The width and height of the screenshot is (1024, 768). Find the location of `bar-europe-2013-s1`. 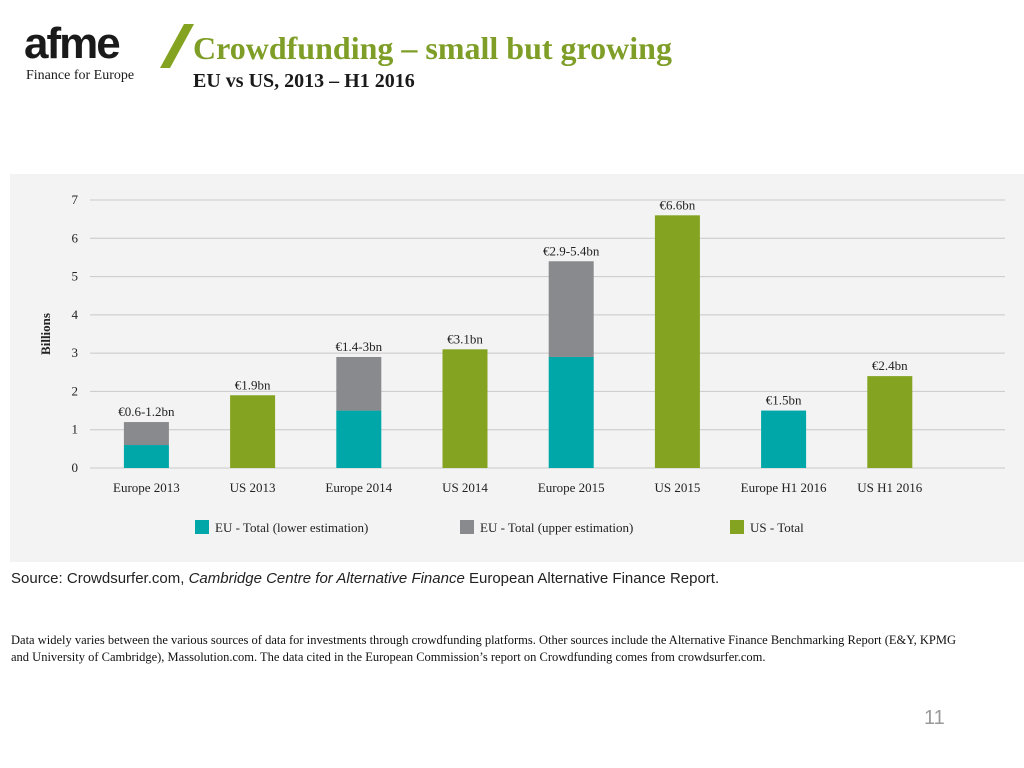

bar-europe-2013-s1 is located at coordinates (146, 434).